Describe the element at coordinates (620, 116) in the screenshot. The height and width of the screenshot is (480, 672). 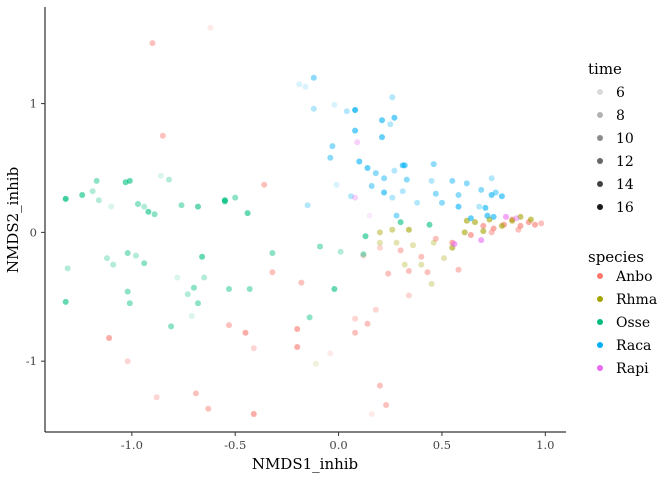
I see `legend-time-label: 8` at that location.